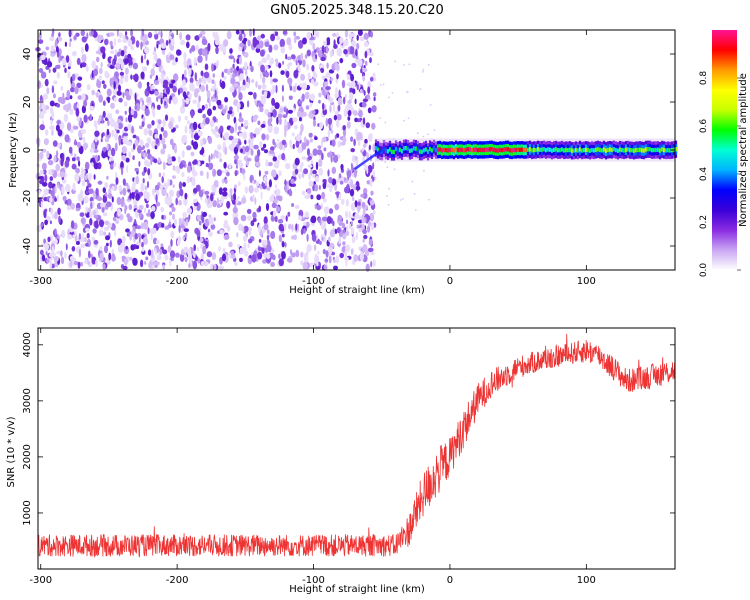 Image resolution: width=750 pixels, height=600 pixels. I want to click on spectrogram-stray-dot, so click(423, 71).